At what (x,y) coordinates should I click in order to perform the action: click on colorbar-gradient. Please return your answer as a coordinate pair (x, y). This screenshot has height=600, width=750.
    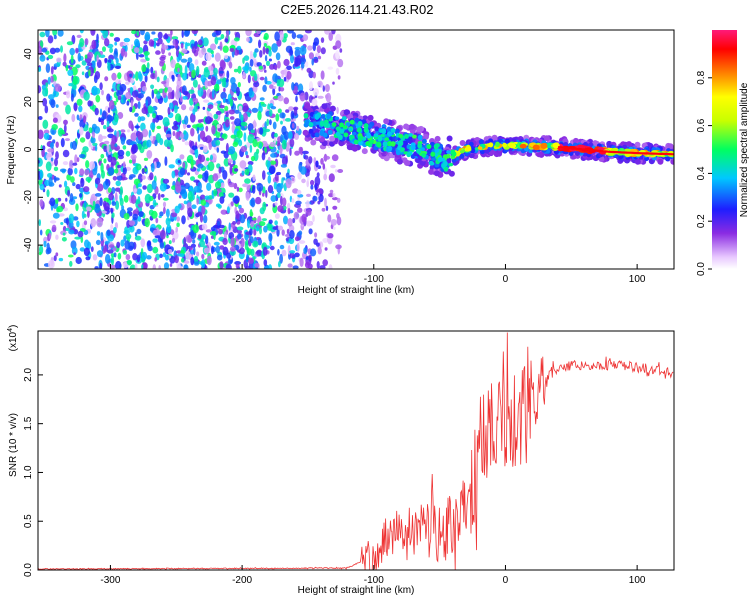
    Looking at the image, I should click on (724, 149).